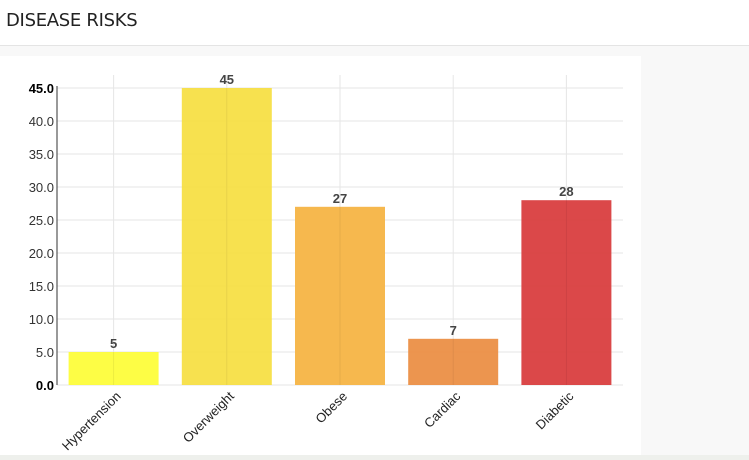 The image size is (749, 460). What do you see at coordinates (555, 410) in the screenshot?
I see `x-tick-label: Diabetic` at bounding box center [555, 410].